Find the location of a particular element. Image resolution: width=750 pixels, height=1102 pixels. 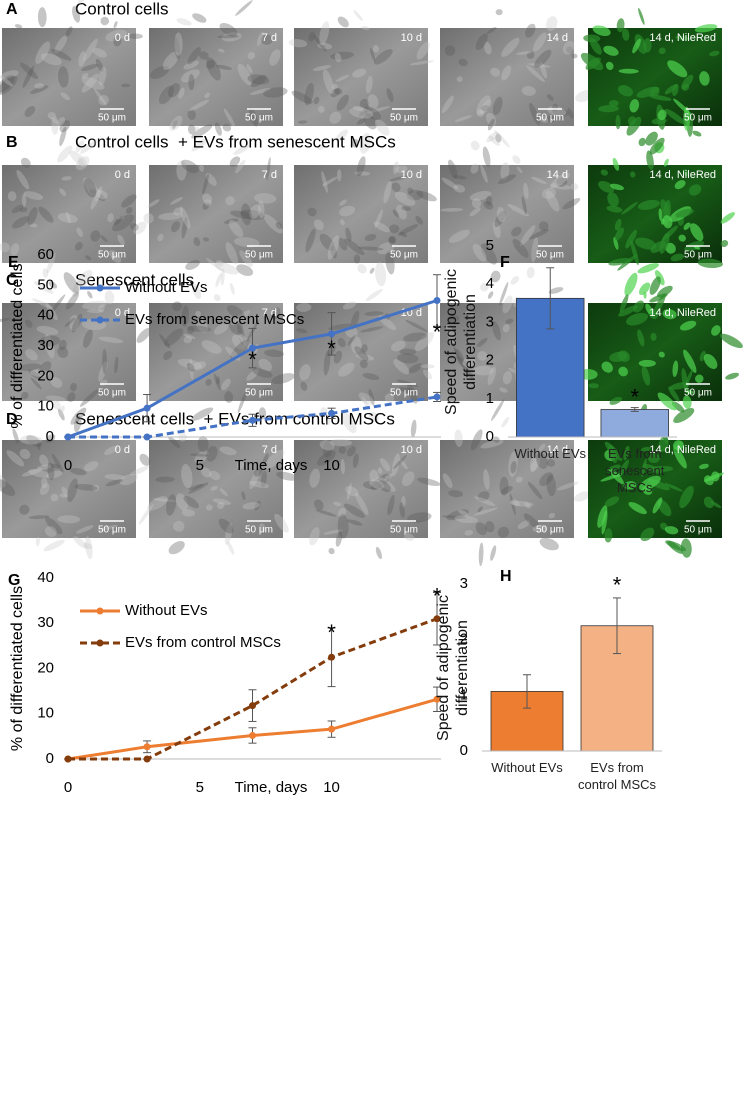

image-label: 0 d is located at coordinates (122, 450).